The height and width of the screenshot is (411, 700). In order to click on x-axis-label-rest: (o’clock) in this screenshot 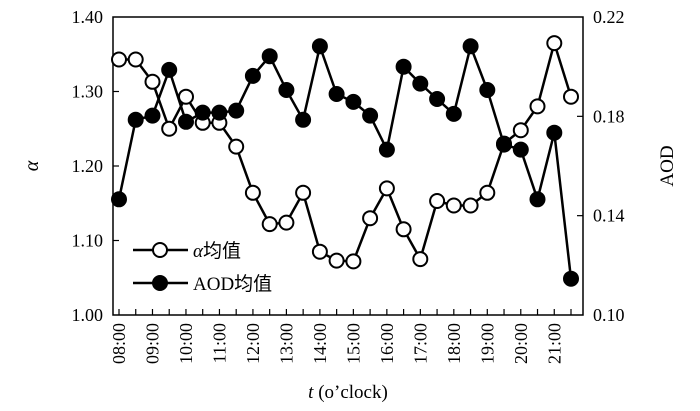, I will do `click(350, 392)`.